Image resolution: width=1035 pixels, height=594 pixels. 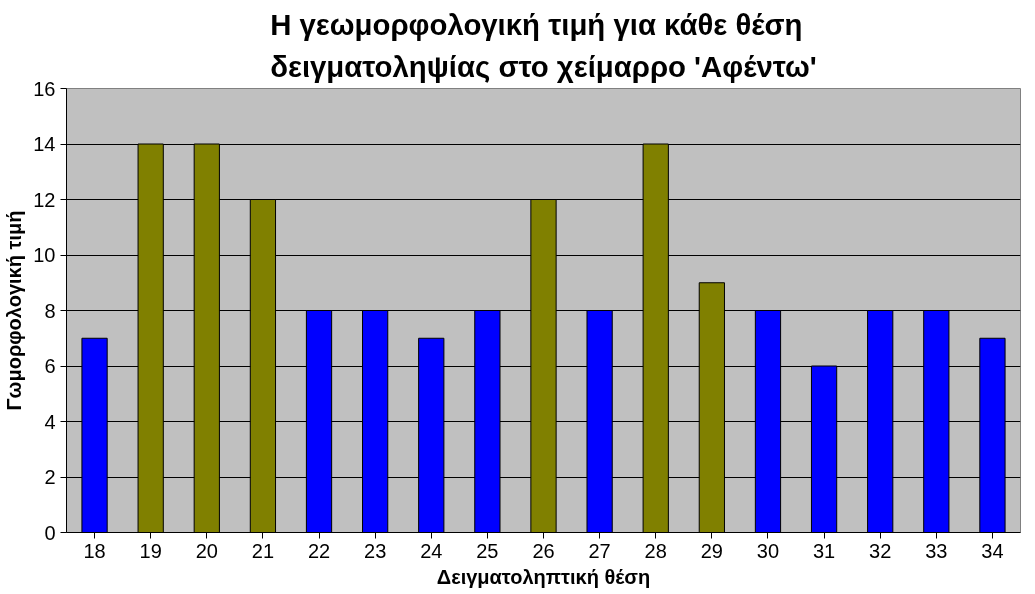 I want to click on y-axis-title: Γωμορφολογική τιμή, so click(x=14, y=310).